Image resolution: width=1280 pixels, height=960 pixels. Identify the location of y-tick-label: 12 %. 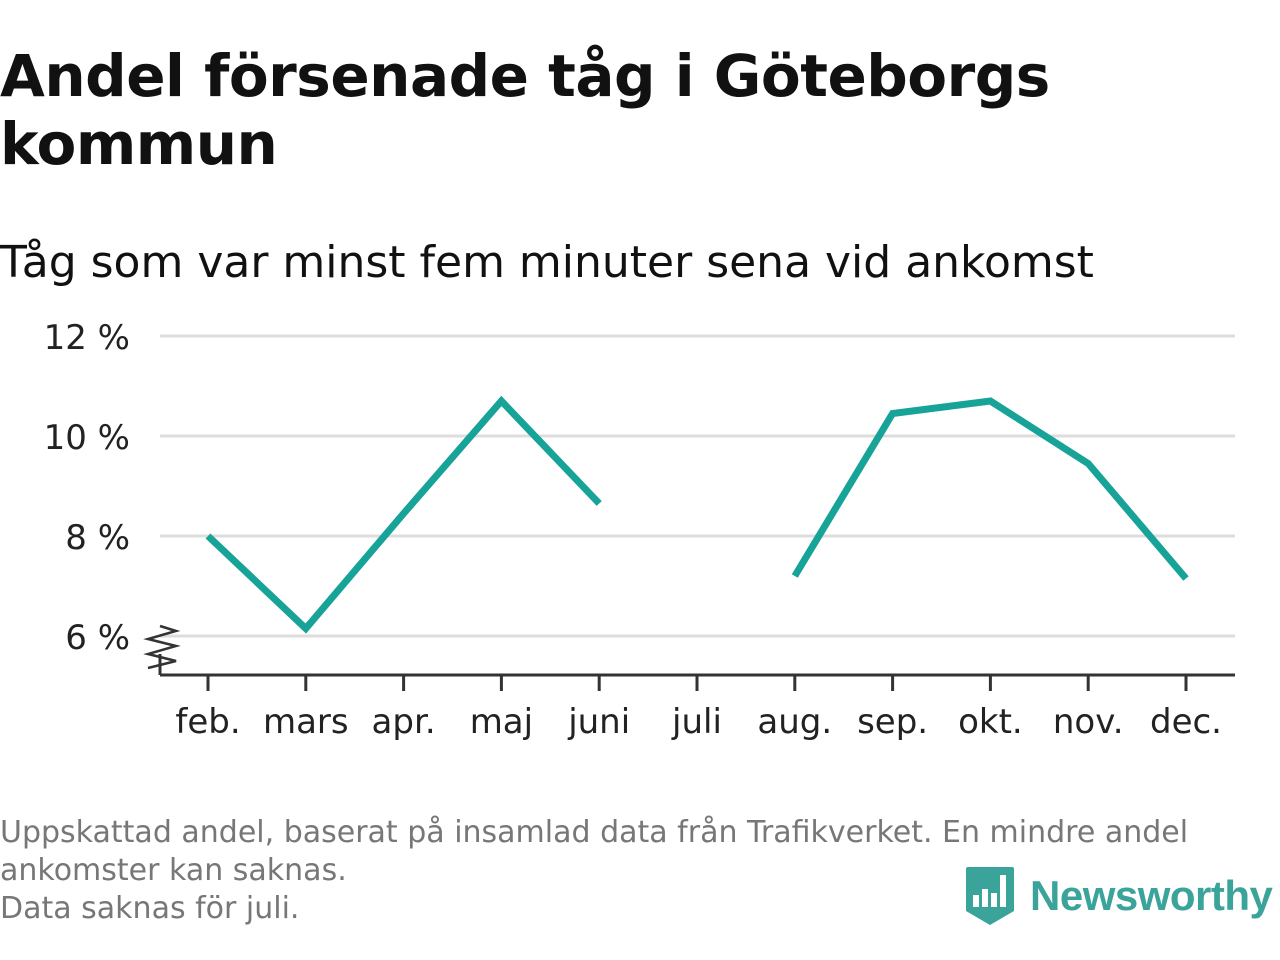
(87, 338).